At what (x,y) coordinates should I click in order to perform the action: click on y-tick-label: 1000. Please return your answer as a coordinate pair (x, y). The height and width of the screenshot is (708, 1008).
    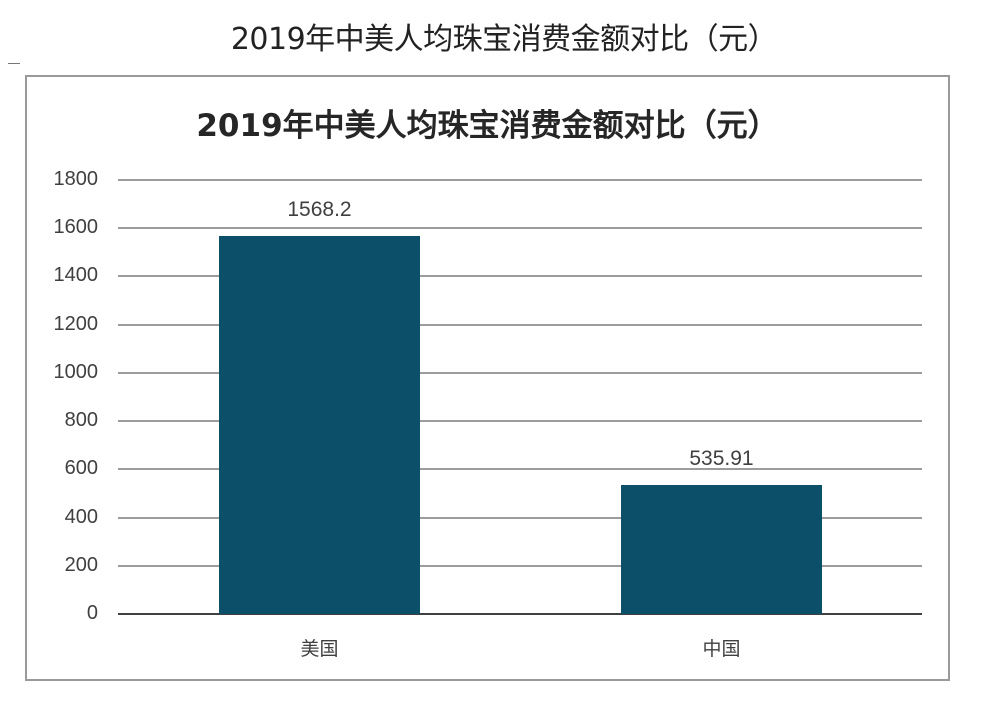
    Looking at the image, I should click on (76, 371).